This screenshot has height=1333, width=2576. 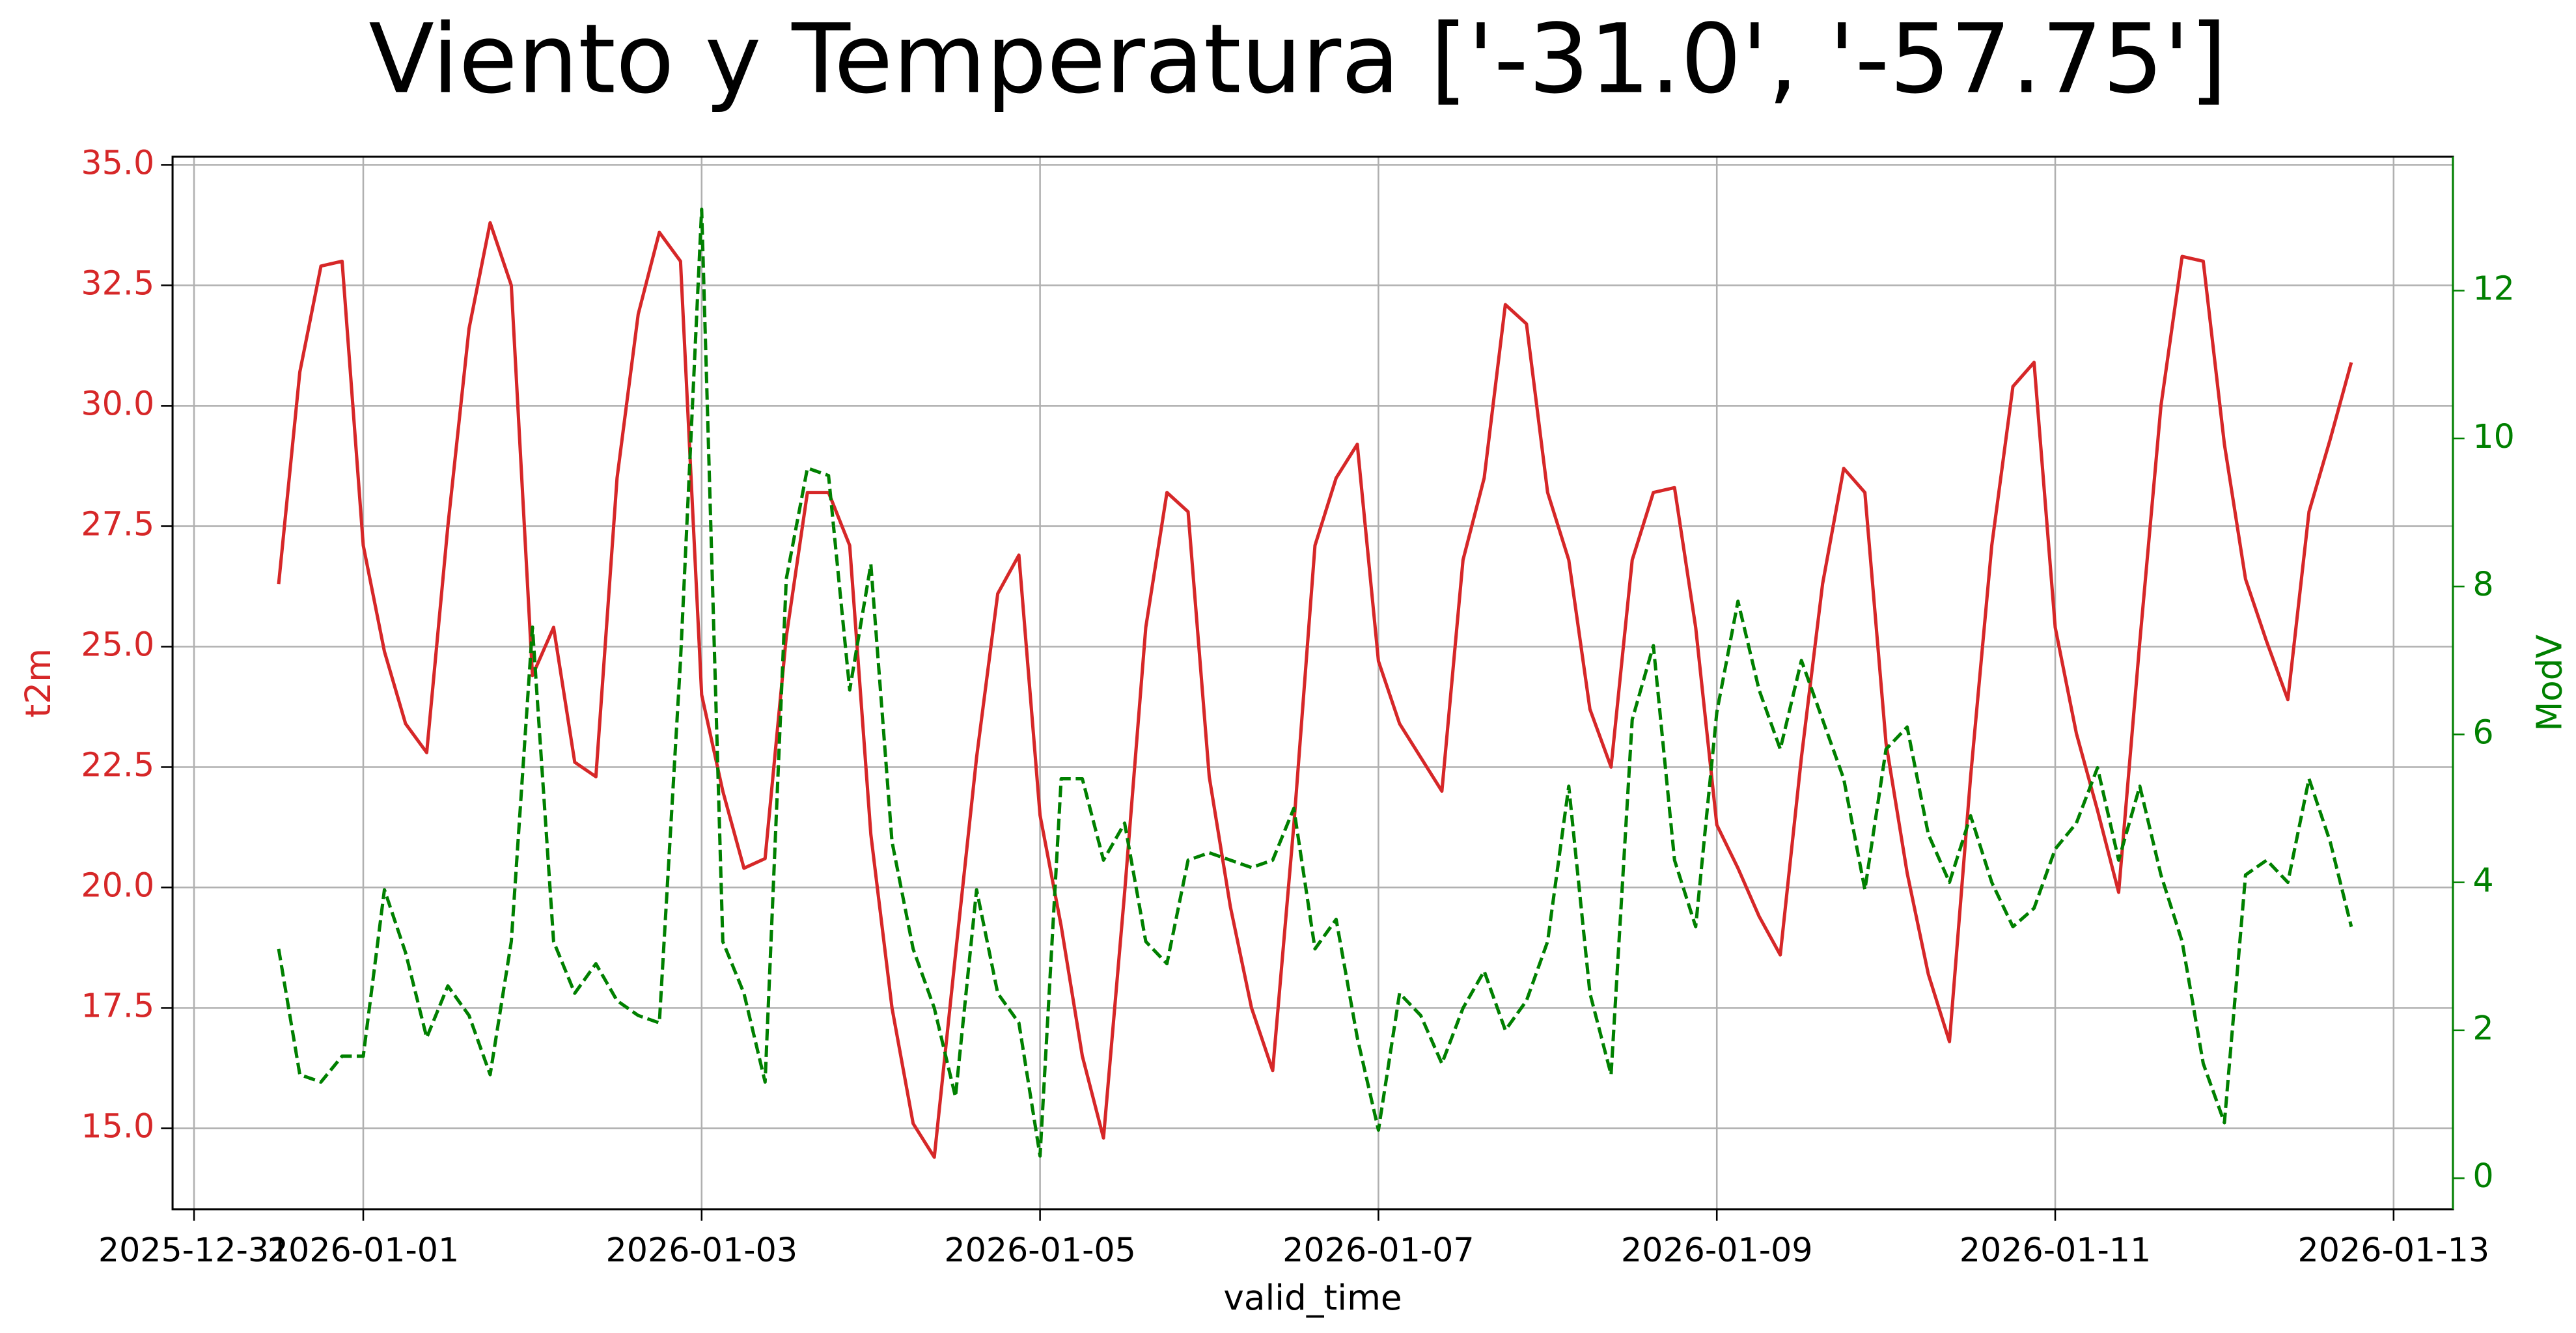 I want to click on y2-tick-label: 8, so click(x=2482, y=584).